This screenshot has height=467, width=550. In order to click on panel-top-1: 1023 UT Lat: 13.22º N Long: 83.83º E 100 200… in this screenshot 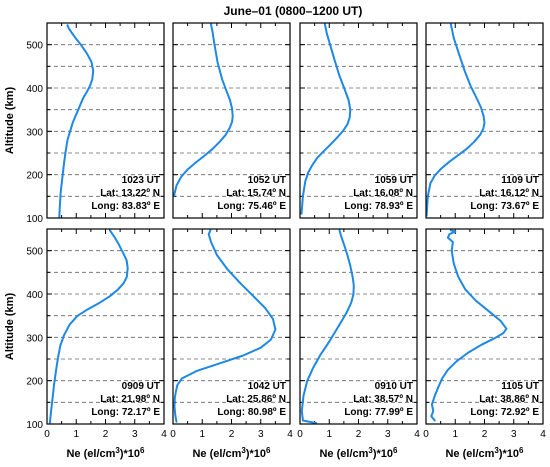, I will do `click(95, 123)`.